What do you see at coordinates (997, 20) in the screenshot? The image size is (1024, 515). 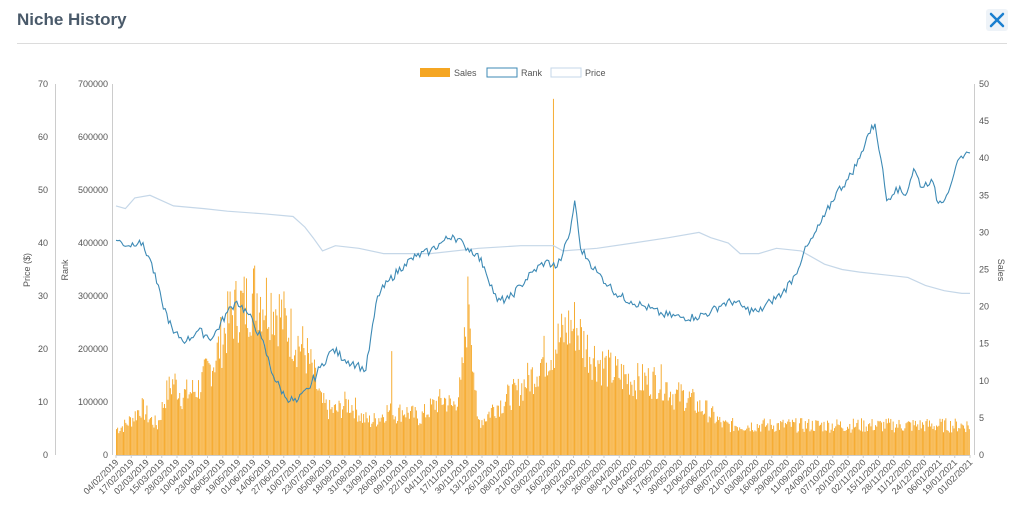 I see `close-button` at bounding box center [997, 20].